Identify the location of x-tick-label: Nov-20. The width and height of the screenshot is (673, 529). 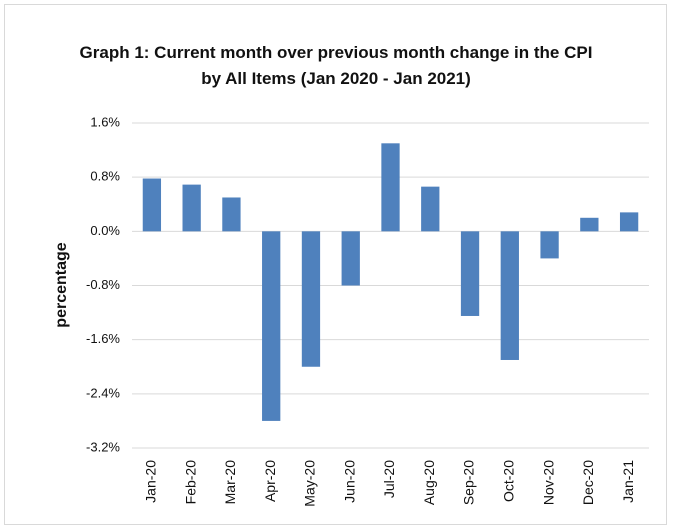
(548, 482).